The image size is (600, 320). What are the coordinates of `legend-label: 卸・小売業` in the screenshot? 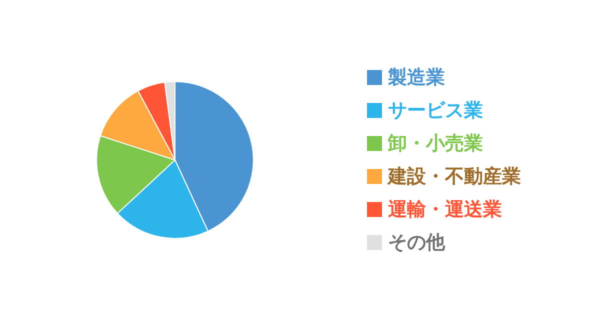 It's located at (435, 143).